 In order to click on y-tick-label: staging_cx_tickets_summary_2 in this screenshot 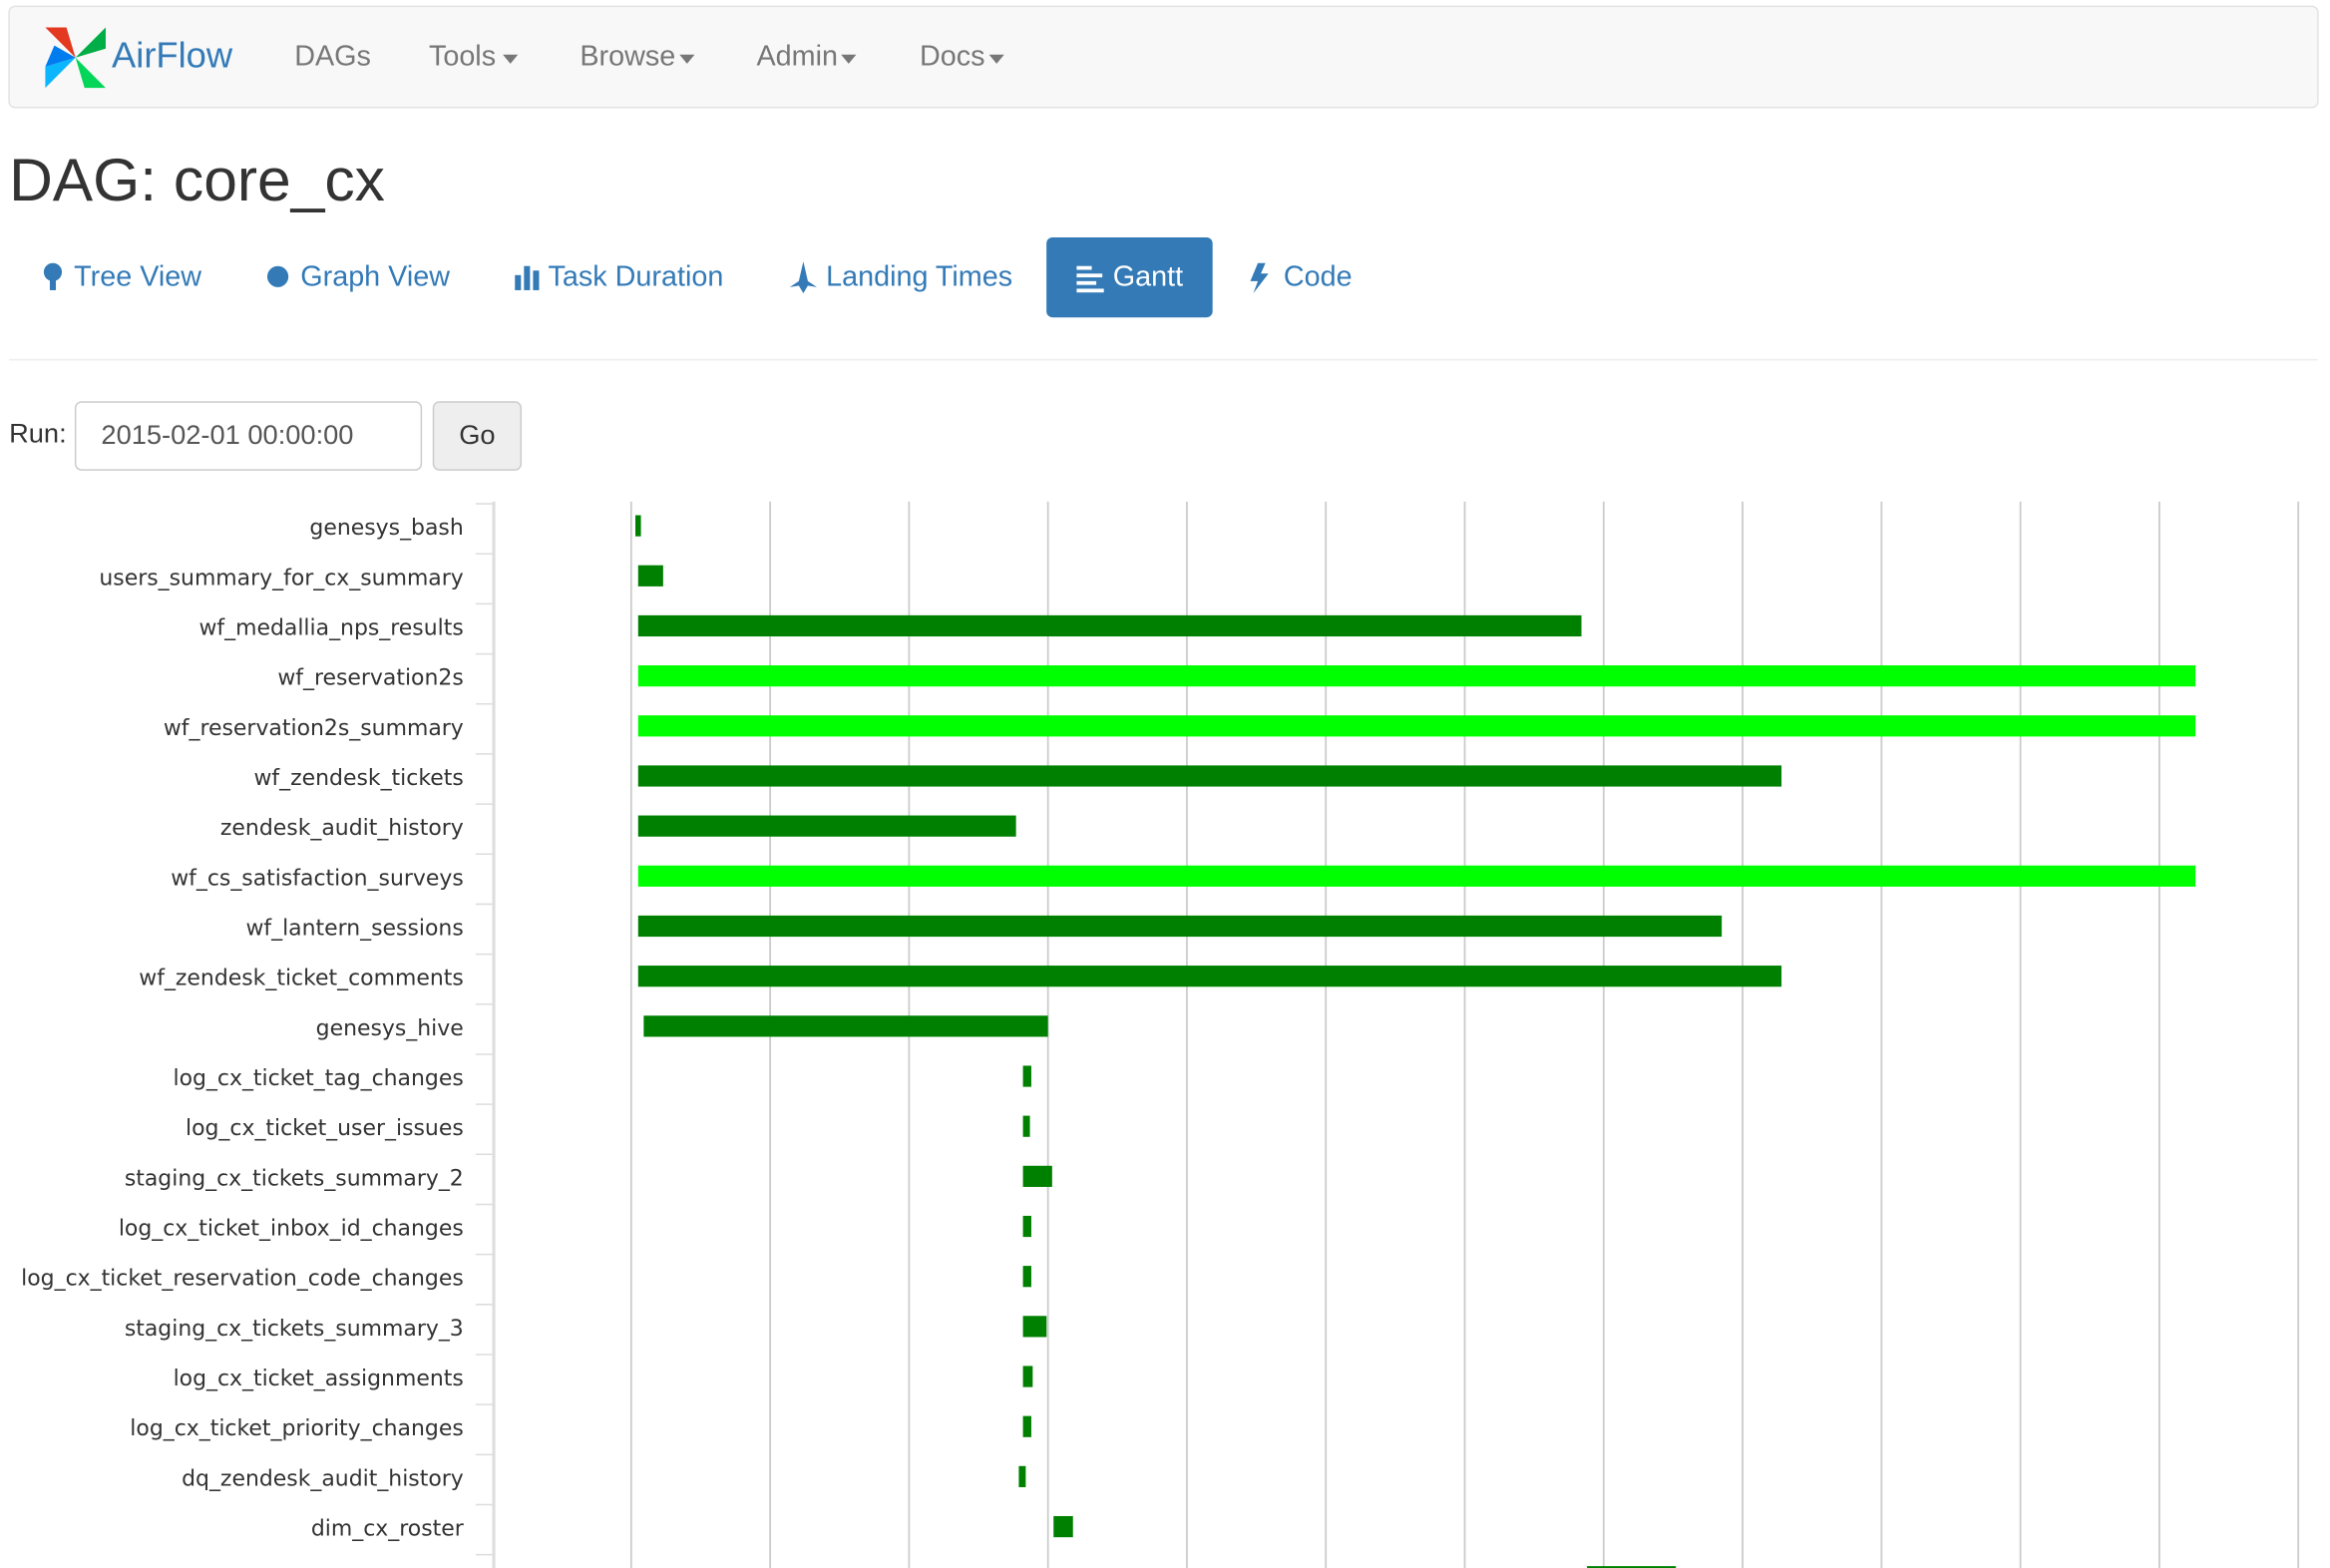, I will do `click(294, 1178)`.